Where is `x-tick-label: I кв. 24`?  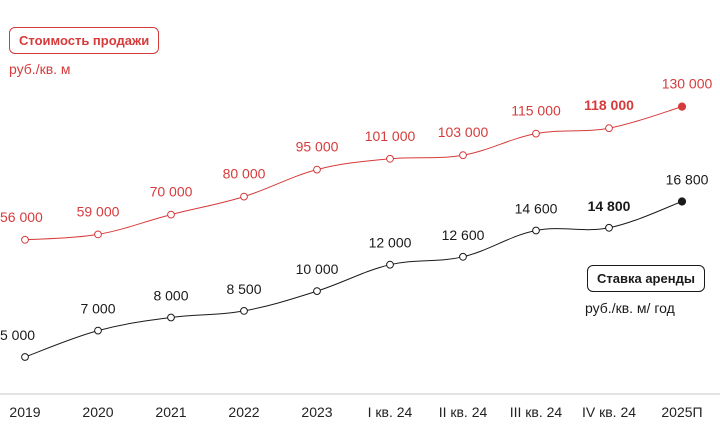 x-tick-label: I кв. 24 is located at coordinates (390, 412).